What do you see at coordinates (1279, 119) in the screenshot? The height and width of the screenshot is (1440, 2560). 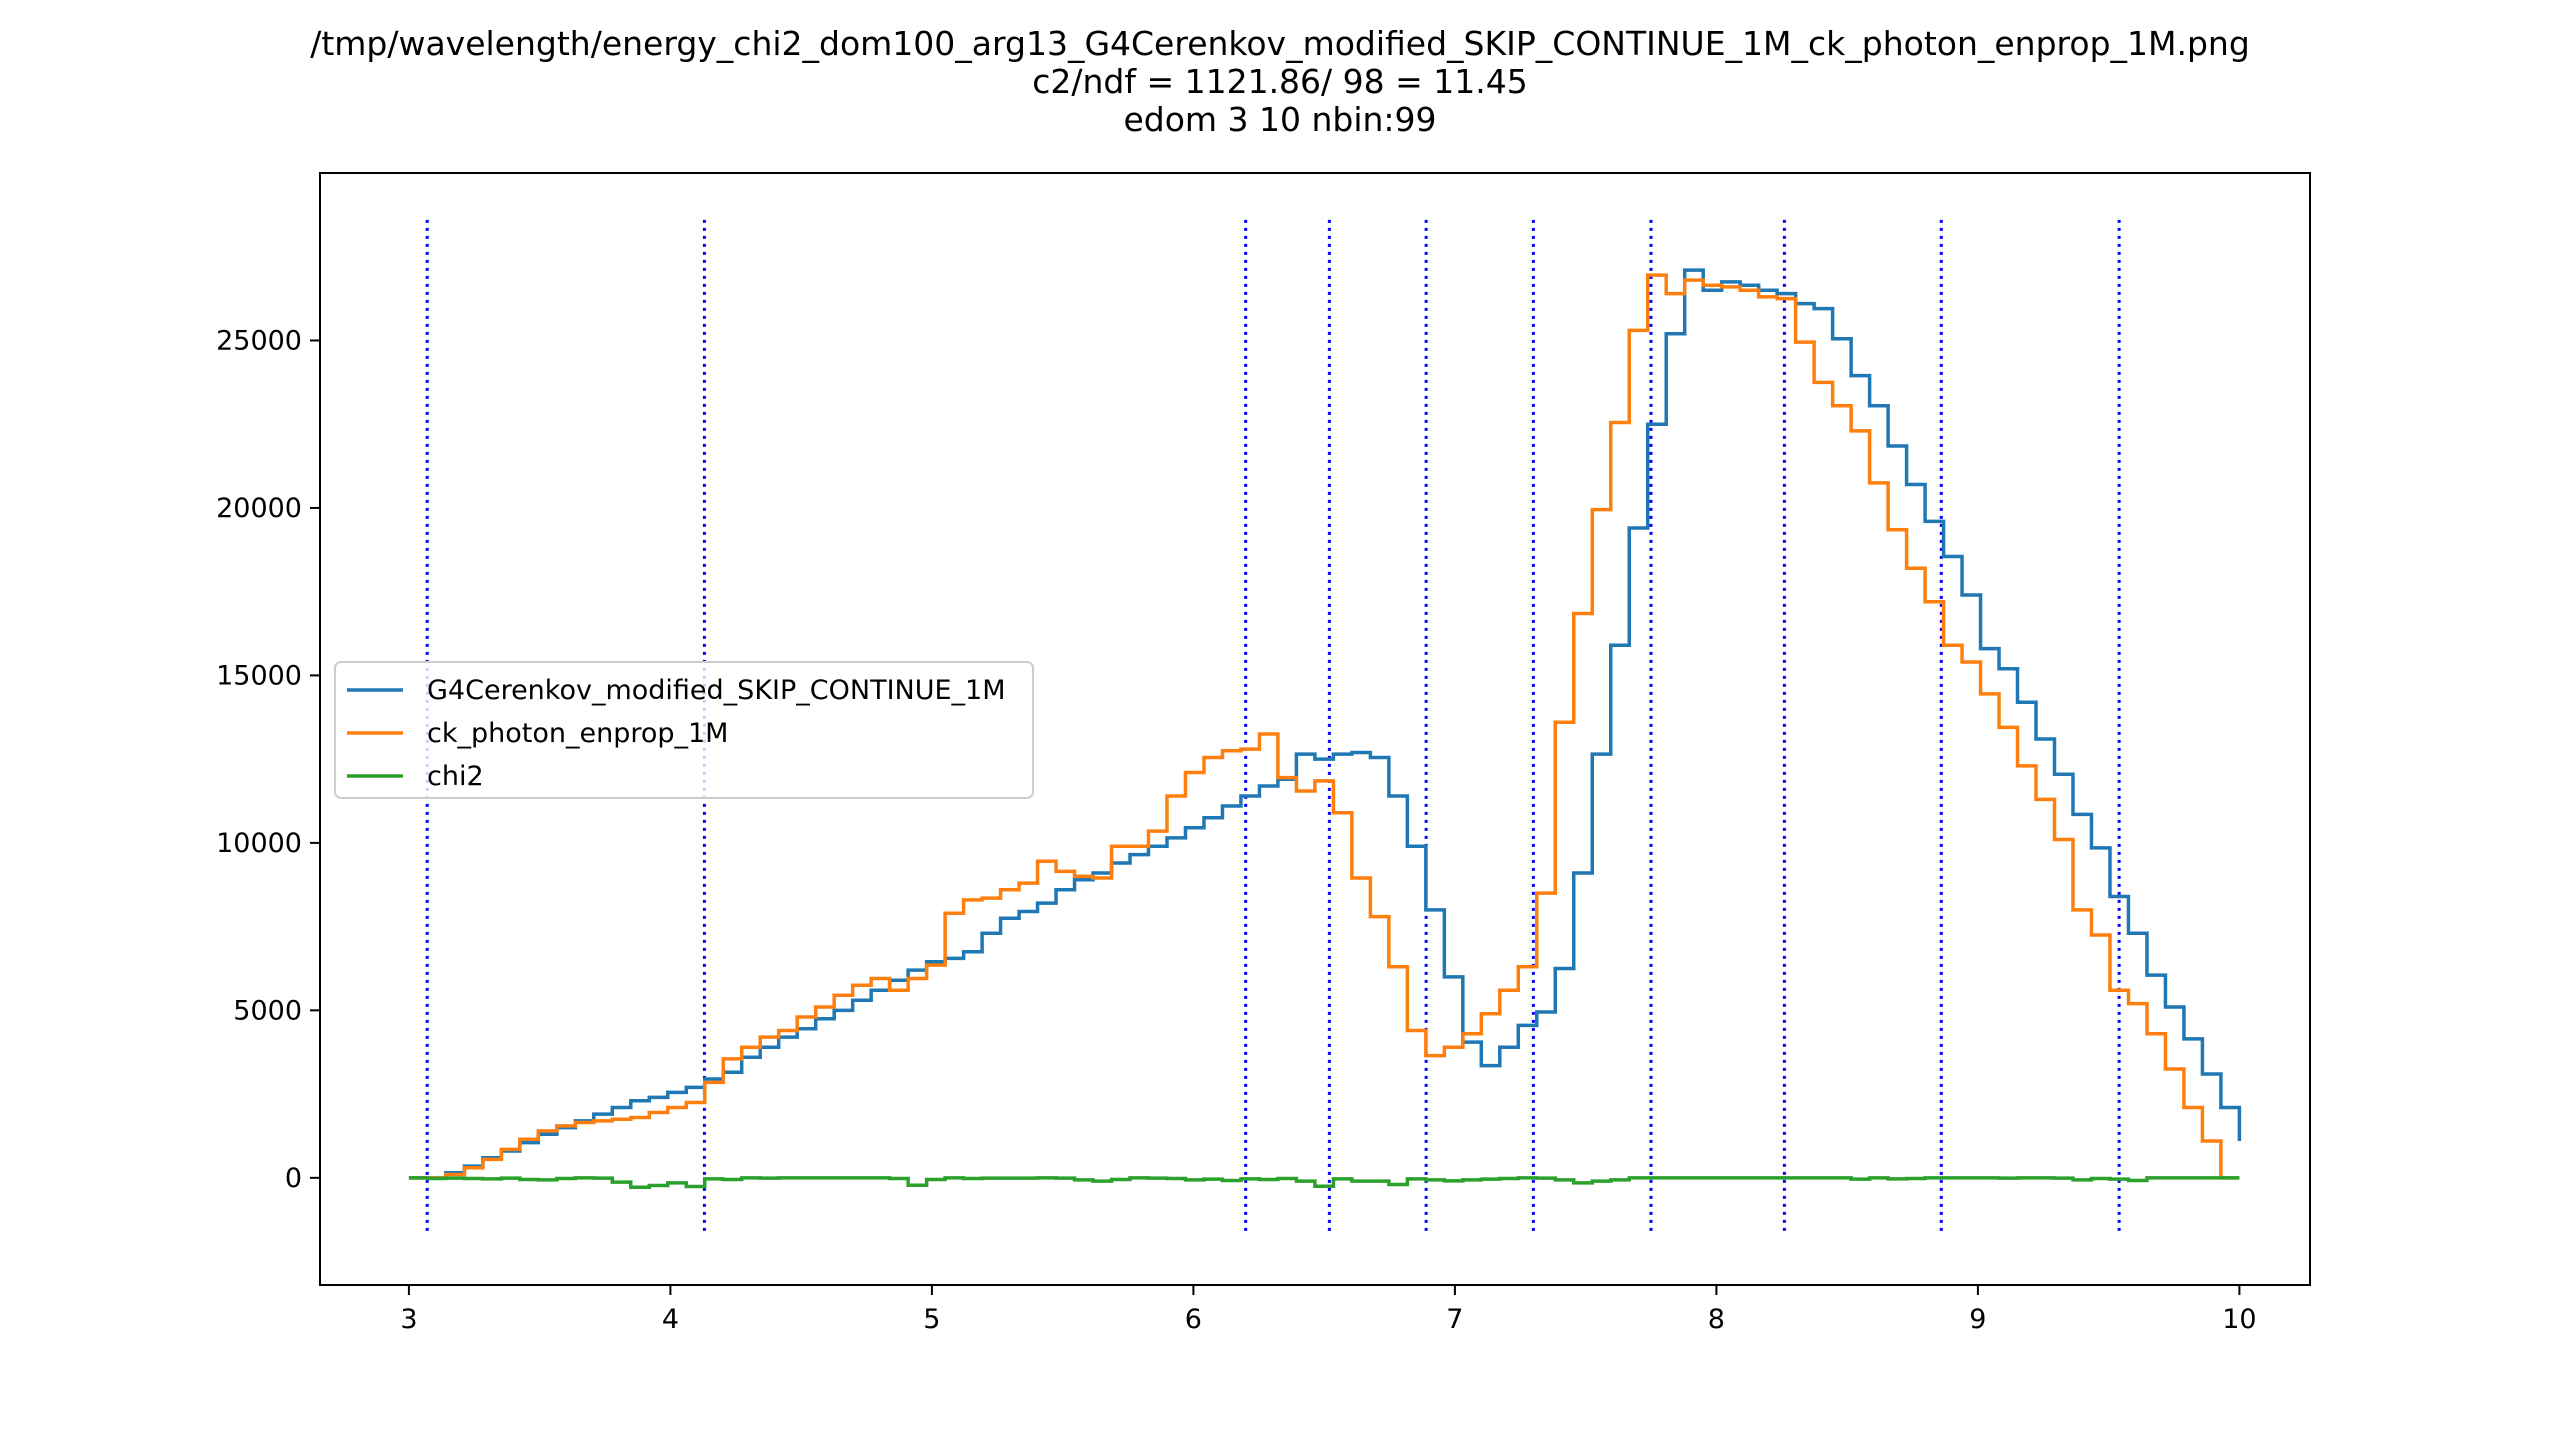 I see `chart-title-line-3: edom 3 10 nbin:99` at bounding box center [1279, 119].